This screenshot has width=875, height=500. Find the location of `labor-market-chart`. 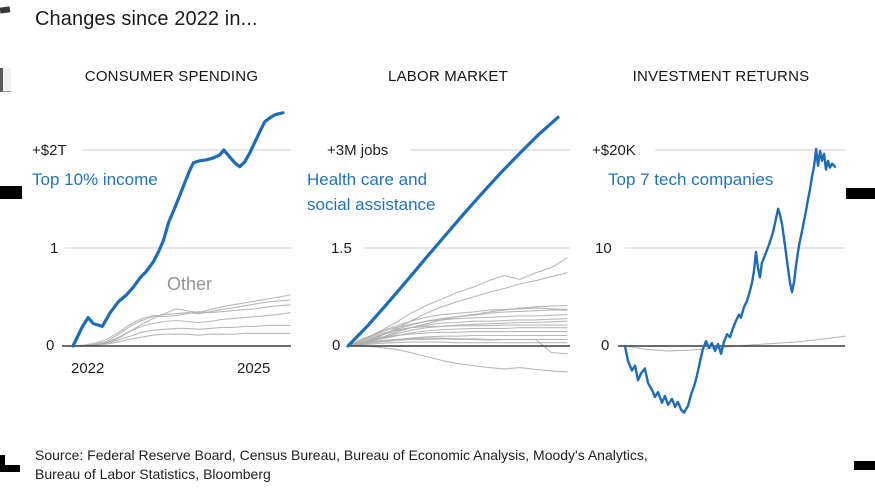

labor-market-chart is located at coordinates (458, 244).